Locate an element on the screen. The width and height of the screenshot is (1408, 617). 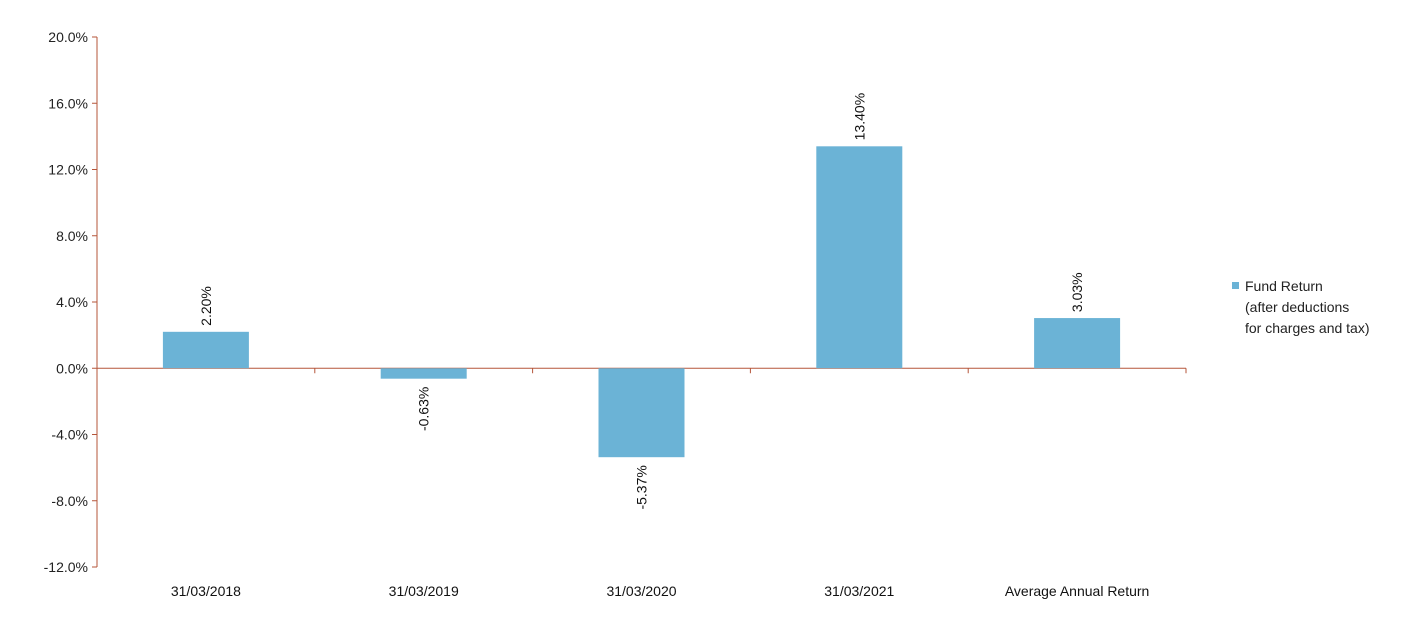
x-category-label: 31/03/2020 is located at coordinates (641, 591).